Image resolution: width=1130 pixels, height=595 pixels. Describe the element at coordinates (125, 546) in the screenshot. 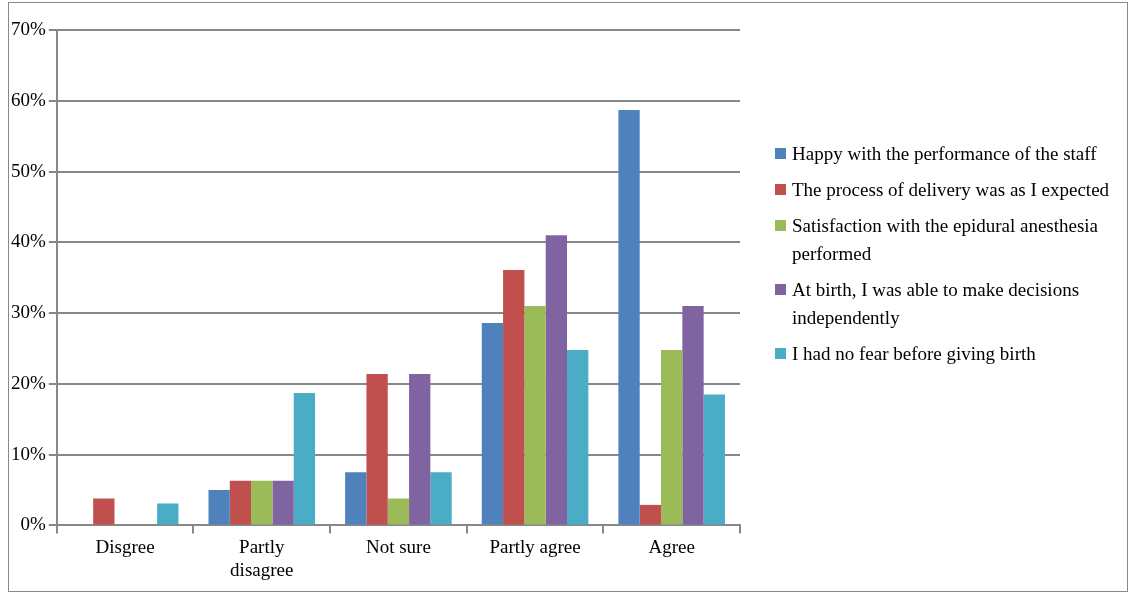

I see `x-tick-label: Disgree` at that location.